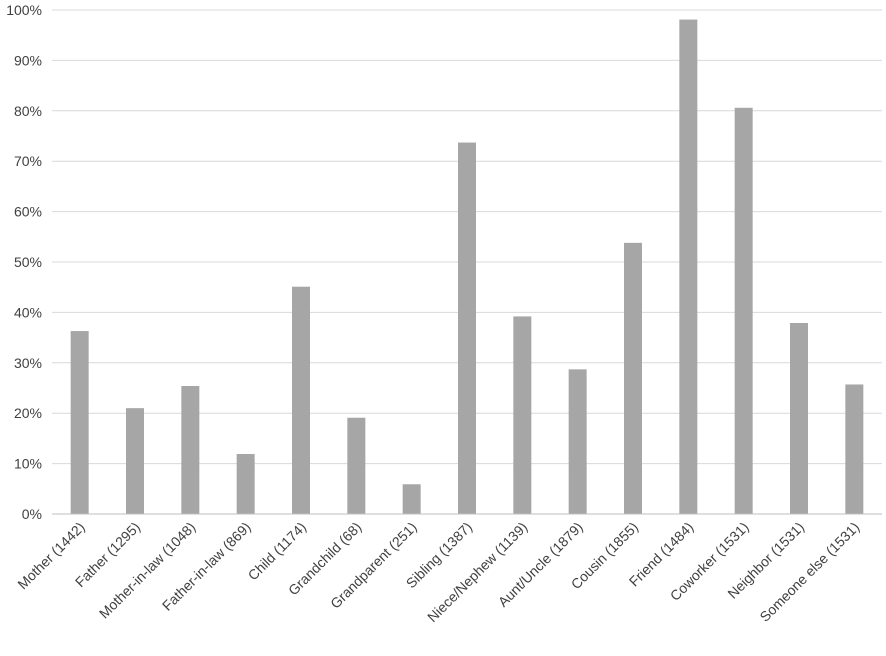 The height and width of the screenshot is (656, 886). What do you see at coordinates (147, 570) in the screenshot?
I see `x-tick-label: Mother-in-law (1048)` at bounding box center [147, 570].